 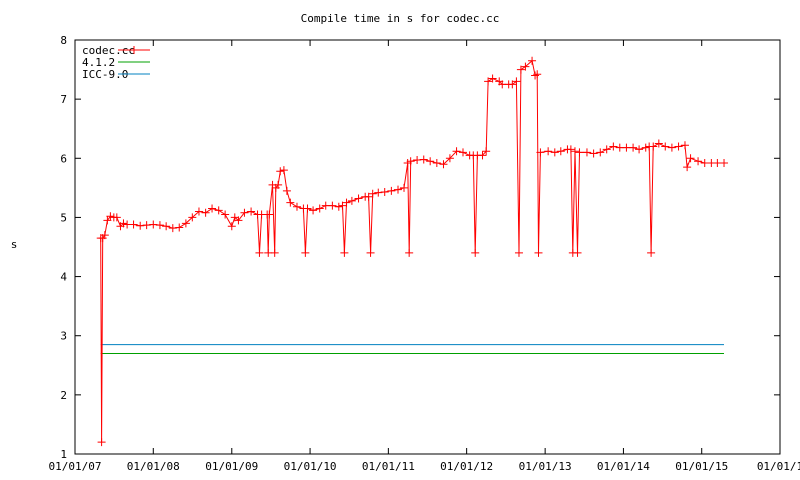 I want to click on y-tick-label: 3, so click(x=63, y=336).